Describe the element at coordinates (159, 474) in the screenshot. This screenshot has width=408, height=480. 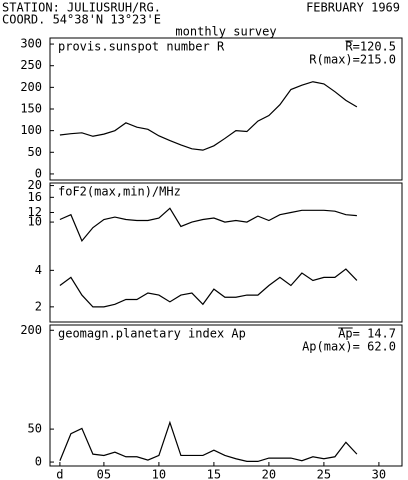
I see `x-tick-label: 10` at that location.